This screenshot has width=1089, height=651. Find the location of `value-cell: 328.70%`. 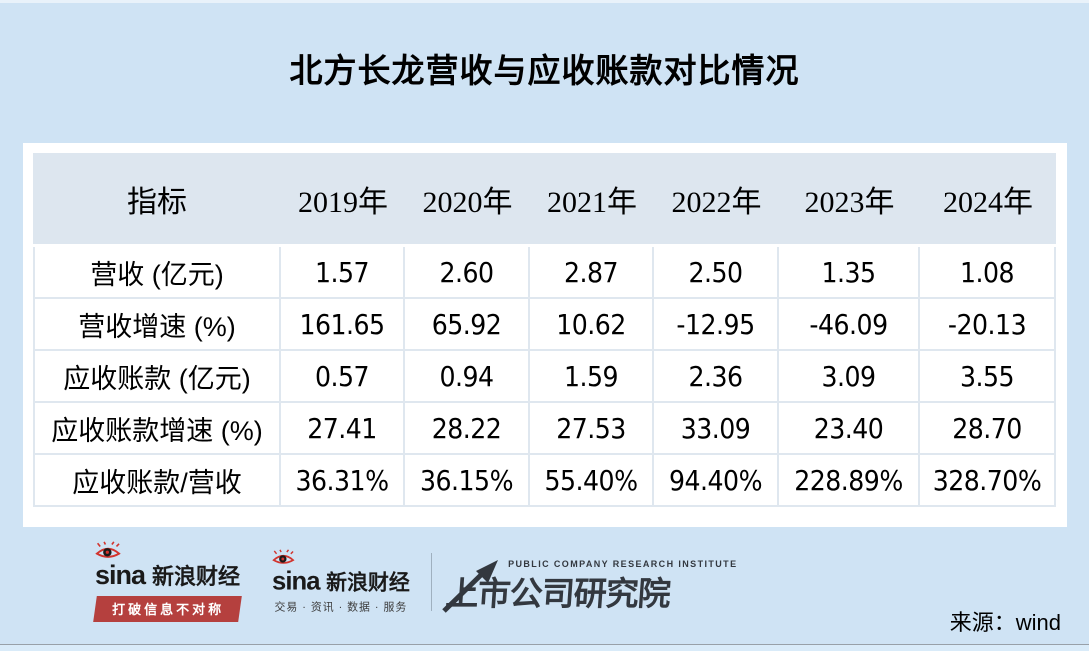

value-cell: 328.70% is located at coordinates (988, 481).